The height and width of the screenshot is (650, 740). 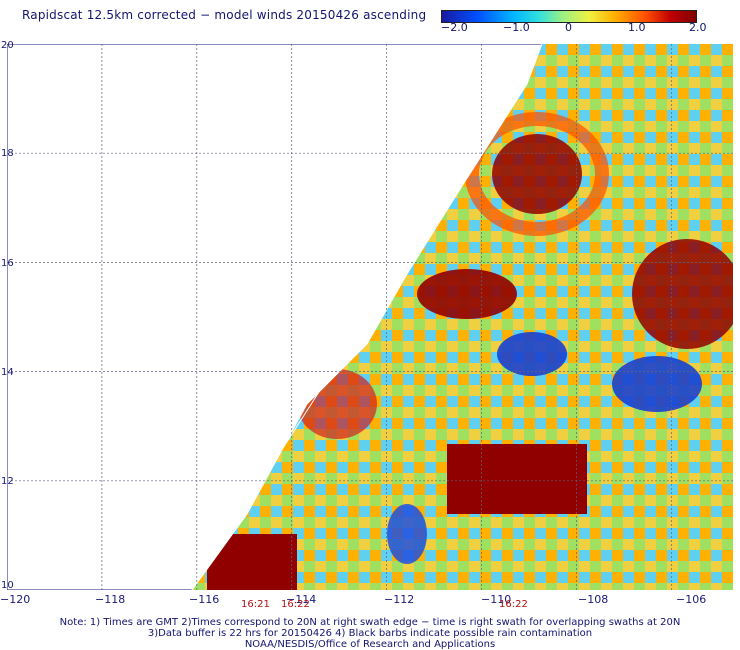 What do you see at coordinates (407, 534) in the screenshot?
I see `anomaly-blue-south` at bounding box center [407, 534].